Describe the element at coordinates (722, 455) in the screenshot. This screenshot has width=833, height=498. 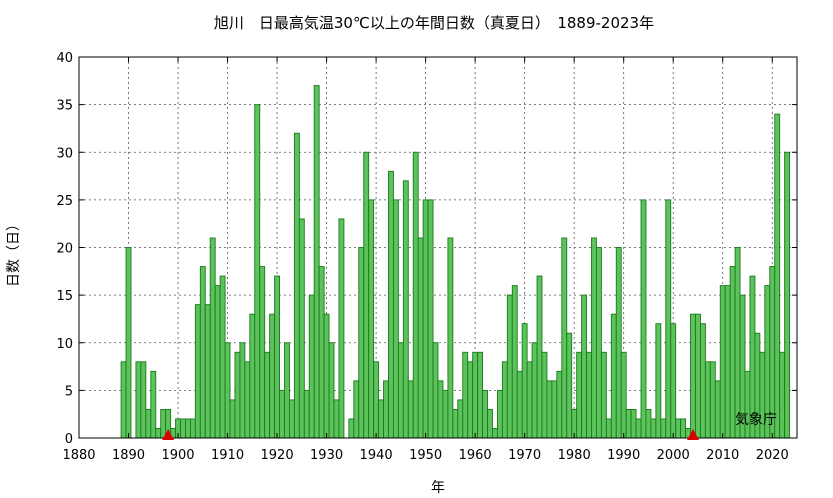
I see `x-tick-label: 2010` at that location.